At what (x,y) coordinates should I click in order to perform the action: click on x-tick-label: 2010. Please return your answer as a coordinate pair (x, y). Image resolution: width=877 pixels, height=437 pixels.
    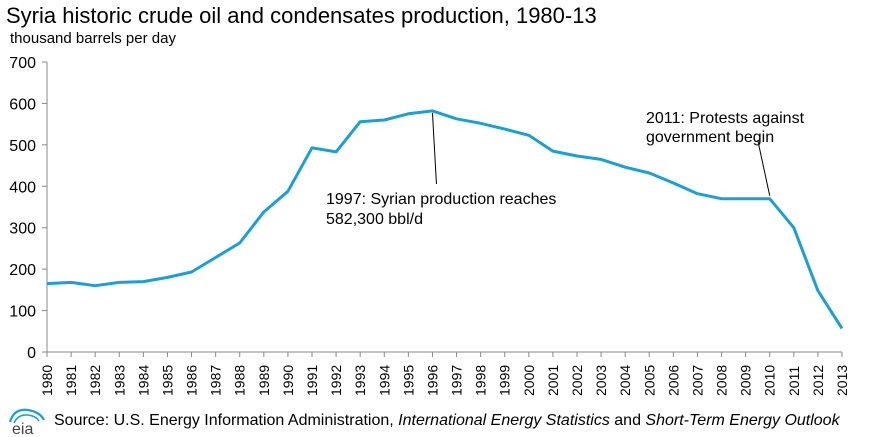
    Looking at the image, I should click on (770, 380).